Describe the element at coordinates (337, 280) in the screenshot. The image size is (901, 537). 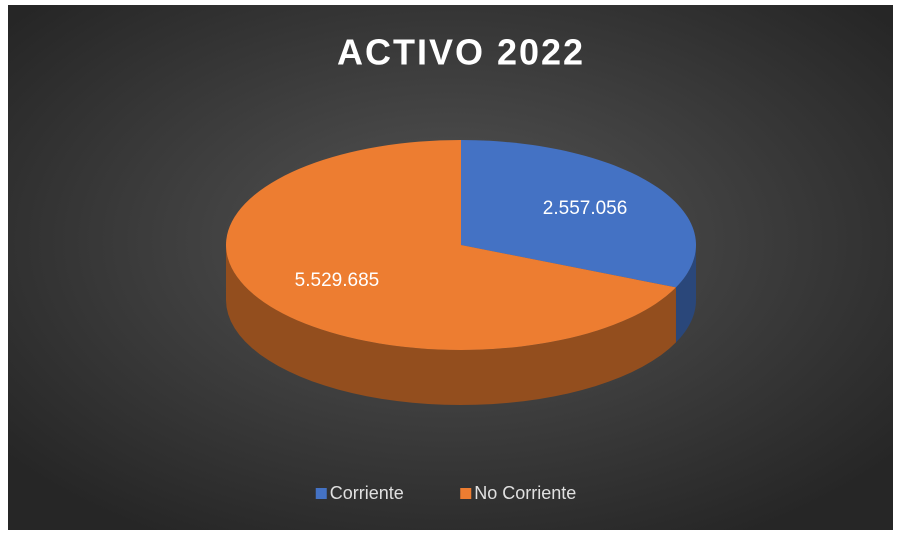
I see `data-label: 5.529.685` at that location.